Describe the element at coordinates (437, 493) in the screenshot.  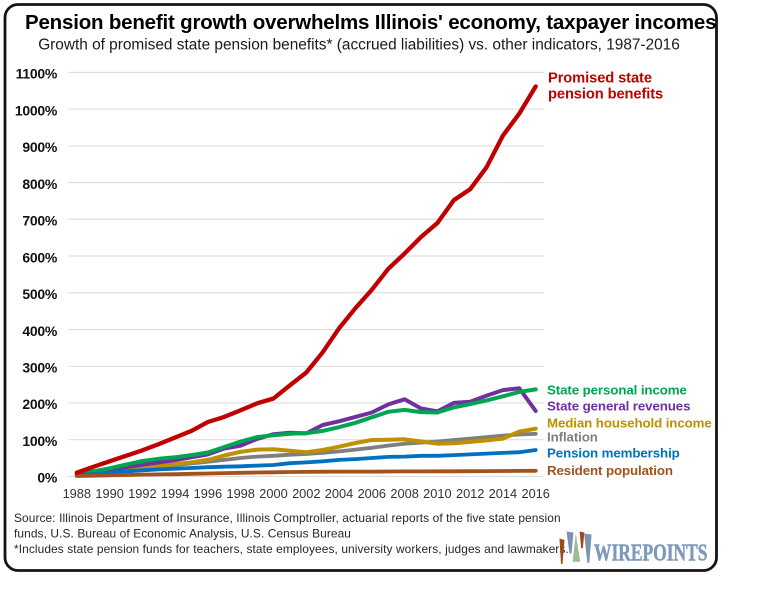
I see `svg-text: 2010` at that location.